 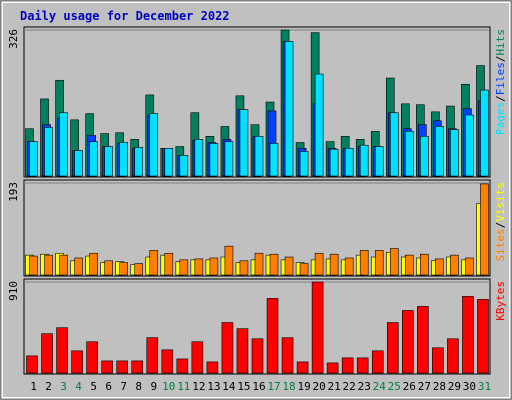 I want to click on x-tick-label: 7, so click(x=123, y=386).